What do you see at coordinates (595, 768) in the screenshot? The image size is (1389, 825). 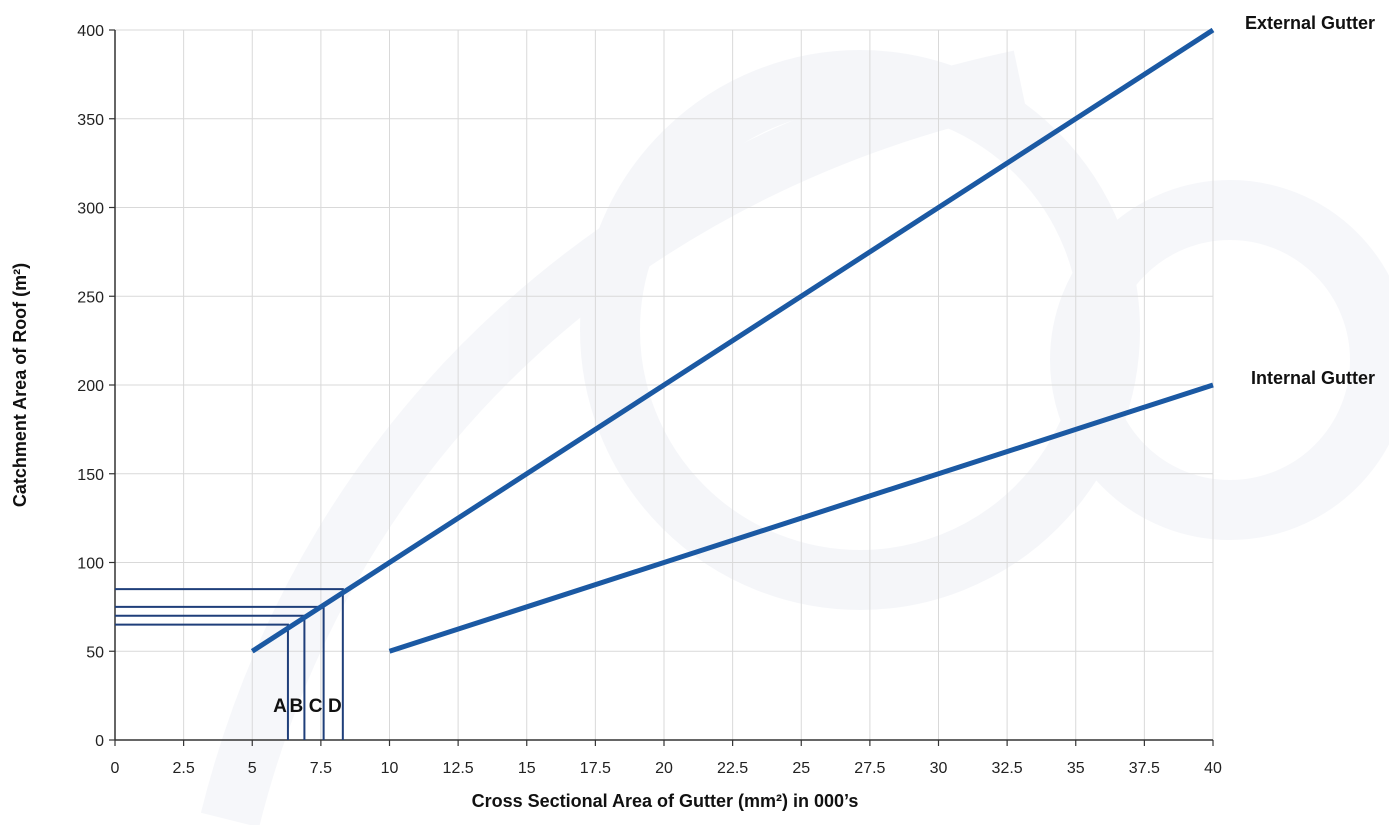 I see `x-tick-label: 17.5` at bounding box center [595, 768].